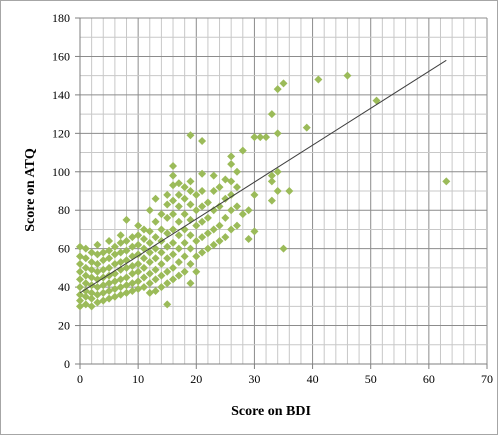 This screenshot has width=498, height=435. I want to click on y-axis-title: Score on ATQ, so click(30, 190).